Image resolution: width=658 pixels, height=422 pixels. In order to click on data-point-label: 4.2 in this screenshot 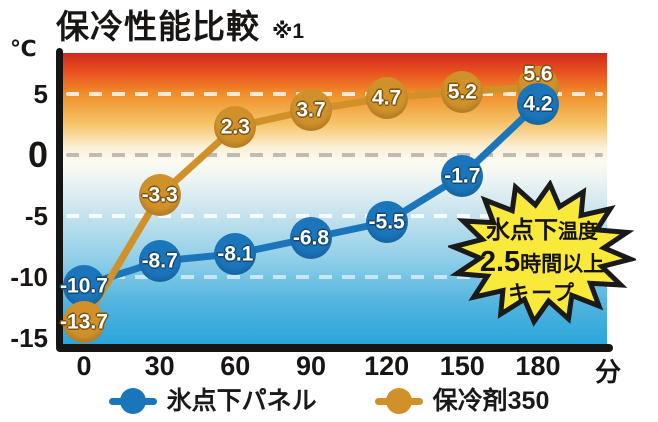, I will do `click(538, 104)`.